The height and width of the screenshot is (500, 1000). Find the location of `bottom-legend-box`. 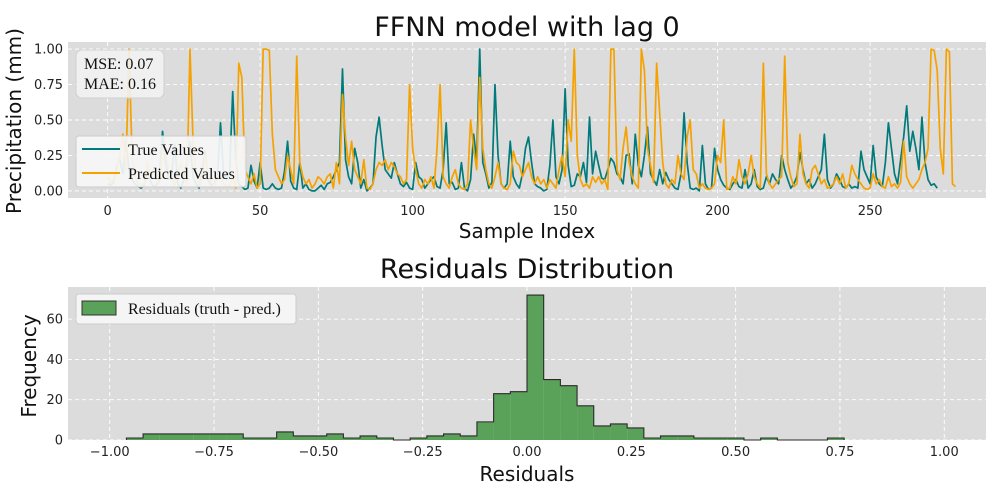

bottom-legend-box is located at coordinates (186, 309).